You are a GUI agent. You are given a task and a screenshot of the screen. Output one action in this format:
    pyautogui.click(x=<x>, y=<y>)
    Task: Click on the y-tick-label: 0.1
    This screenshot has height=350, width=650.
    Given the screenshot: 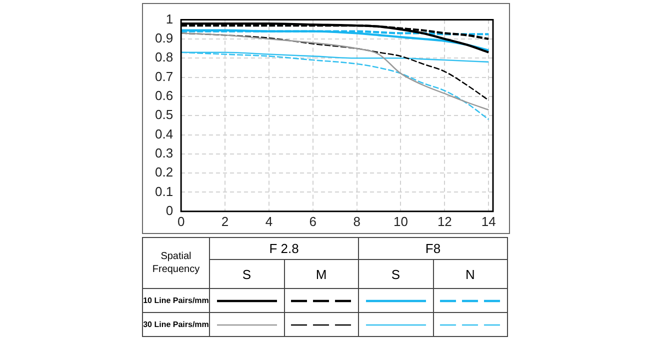 What is the action you would take?
    pyautogui.click(x=164, y=191)
    